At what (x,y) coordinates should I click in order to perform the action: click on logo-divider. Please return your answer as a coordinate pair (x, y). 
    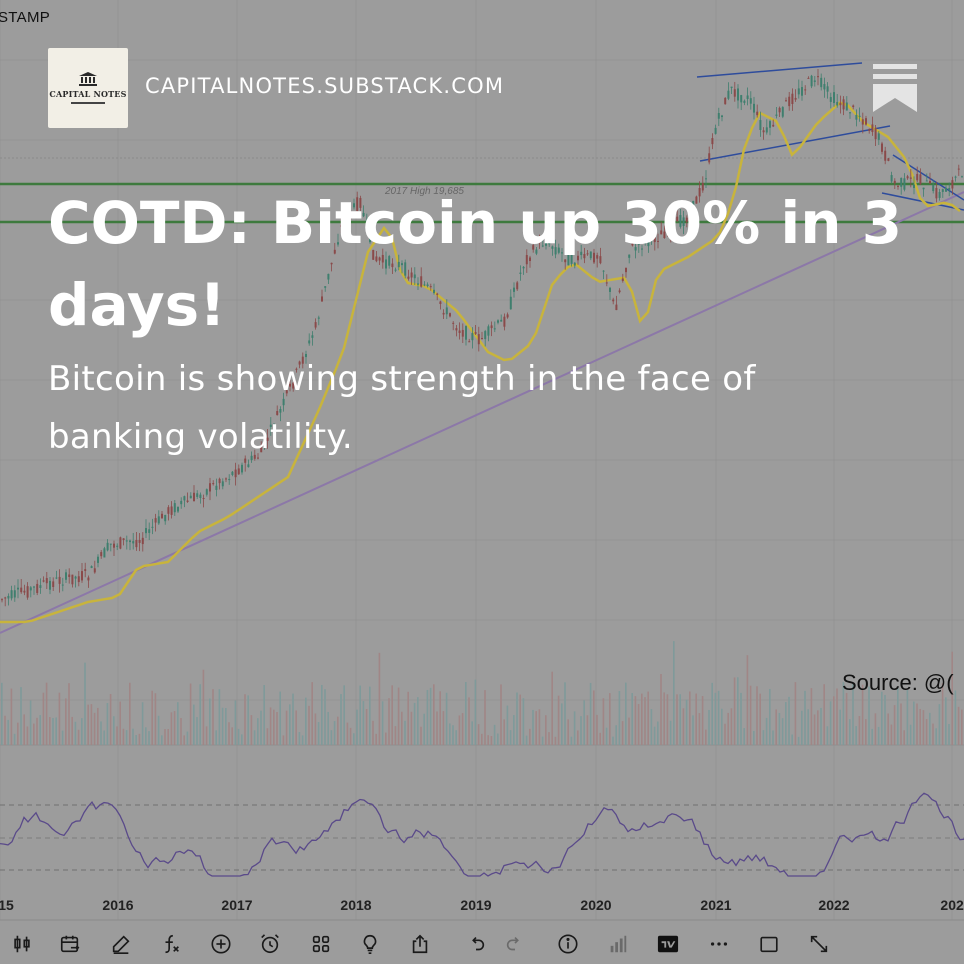
    Looking at the image, I should click on (88, 103).